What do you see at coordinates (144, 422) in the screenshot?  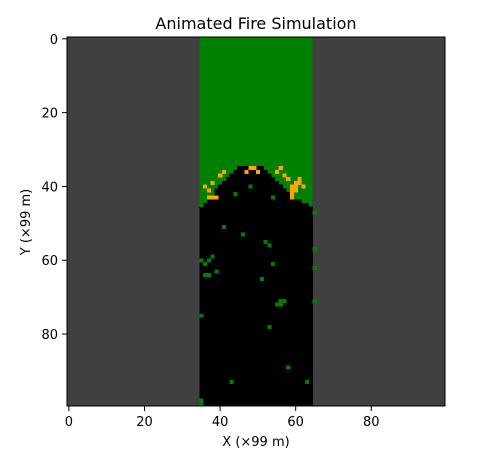 I see `x-tick-label-20: 20` at bounding box center [144, 422].